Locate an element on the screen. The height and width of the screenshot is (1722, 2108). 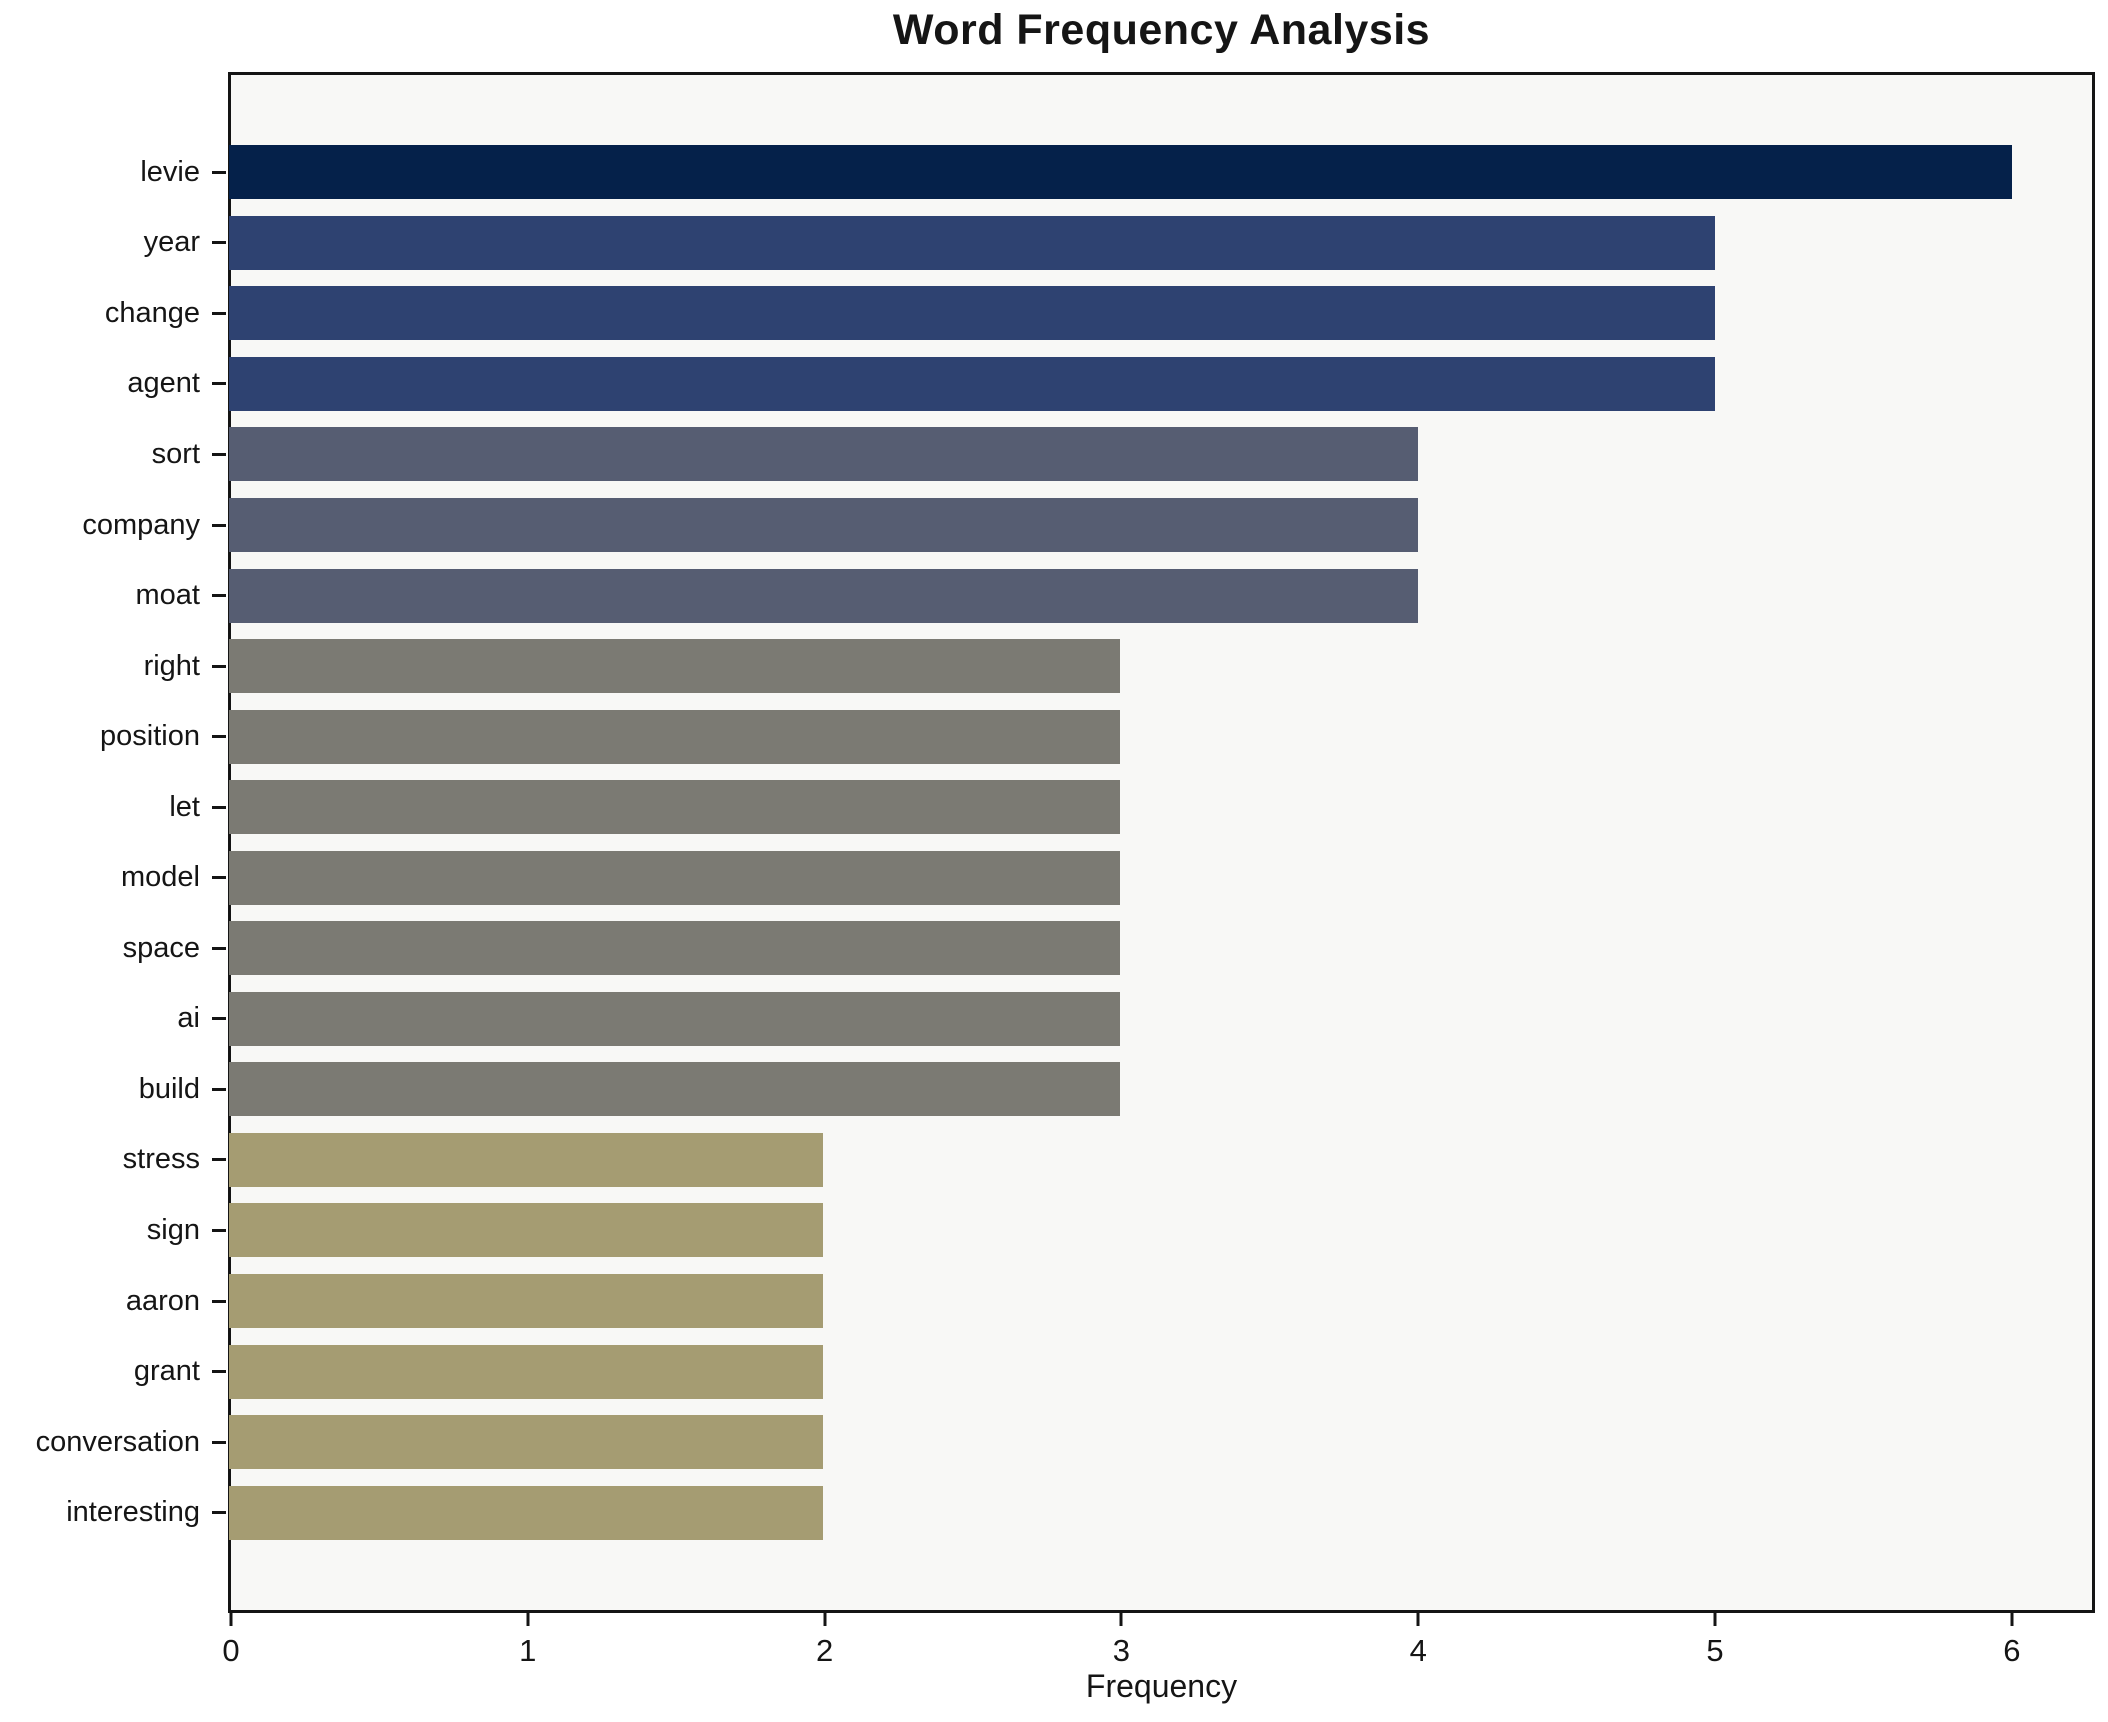
x-axis-title: Frequency is located at coordinates (1161, 1686).